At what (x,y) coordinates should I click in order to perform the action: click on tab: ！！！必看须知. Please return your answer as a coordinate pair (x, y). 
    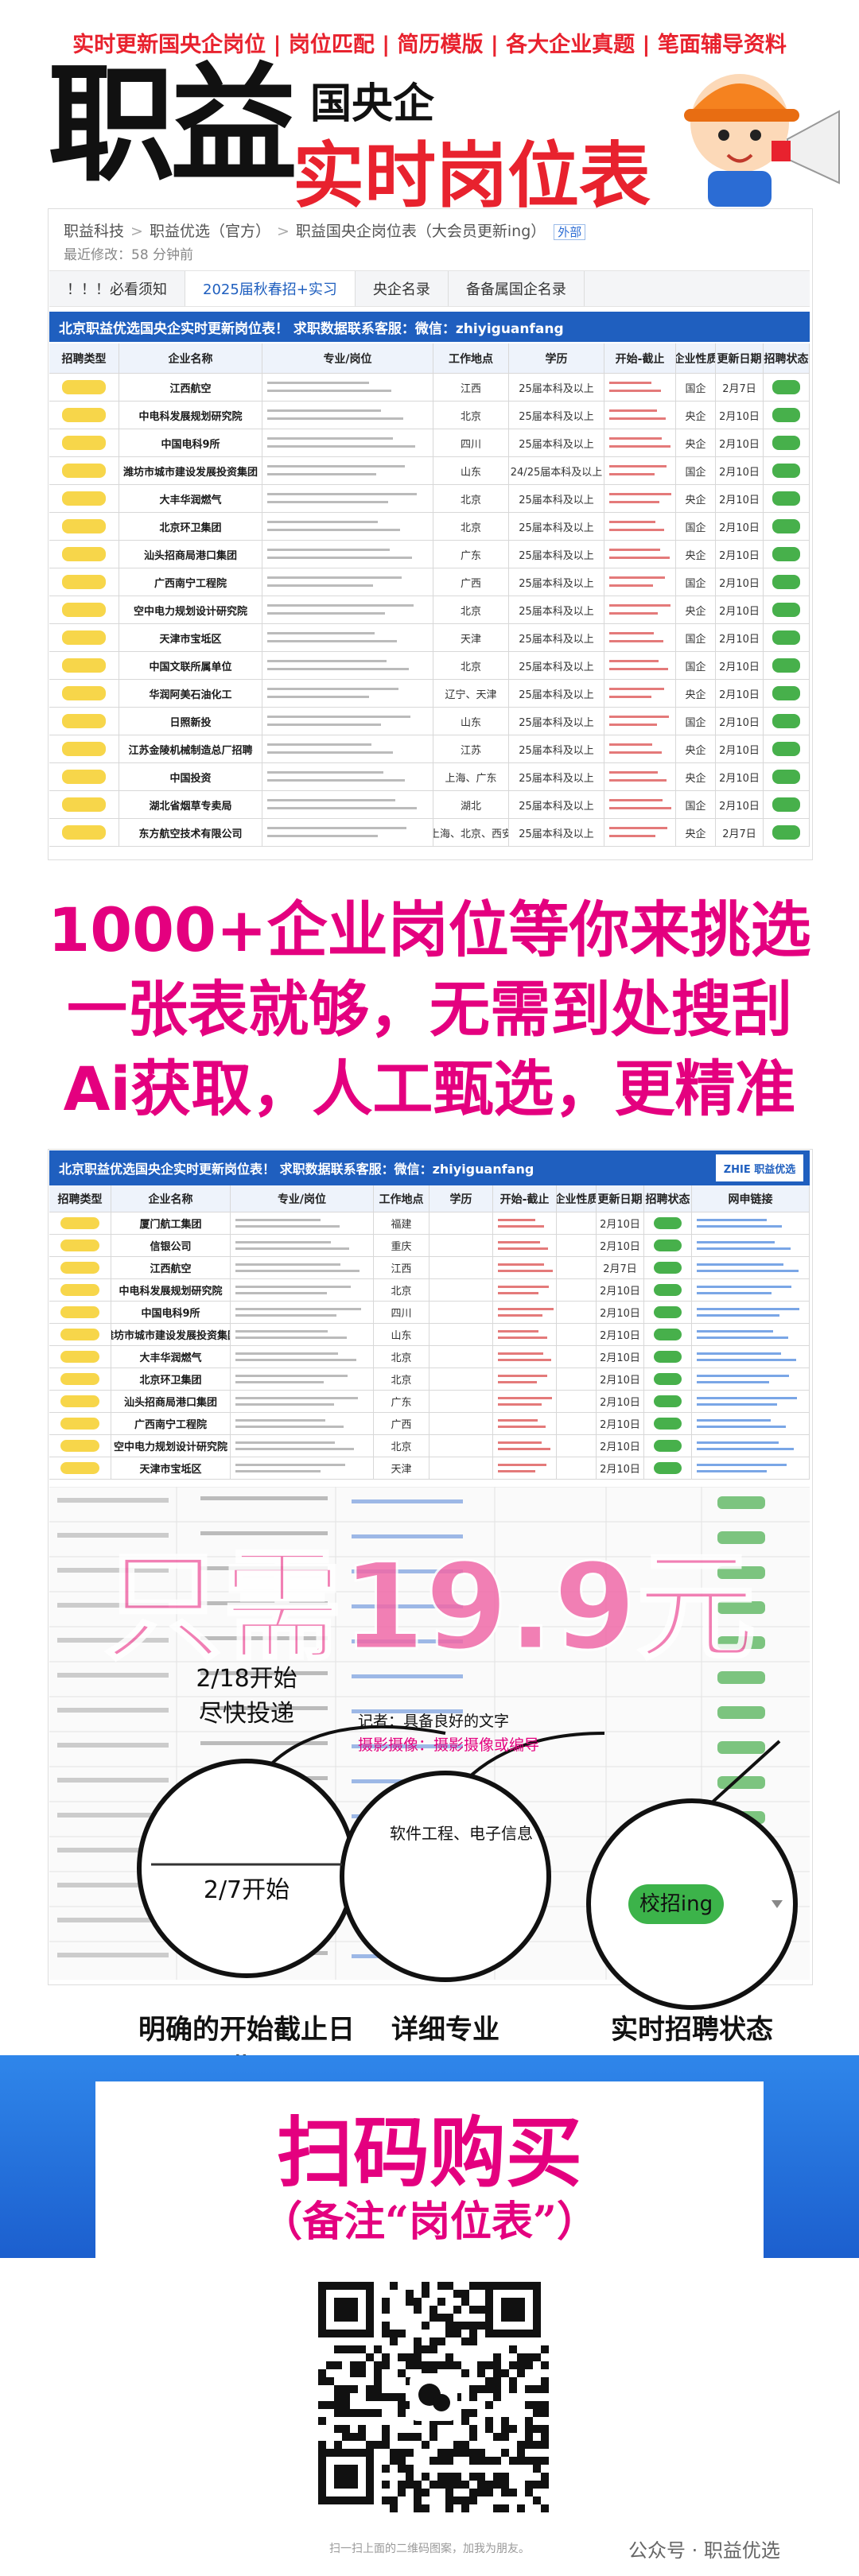
    Looking at the image, I should click on (117, 289).